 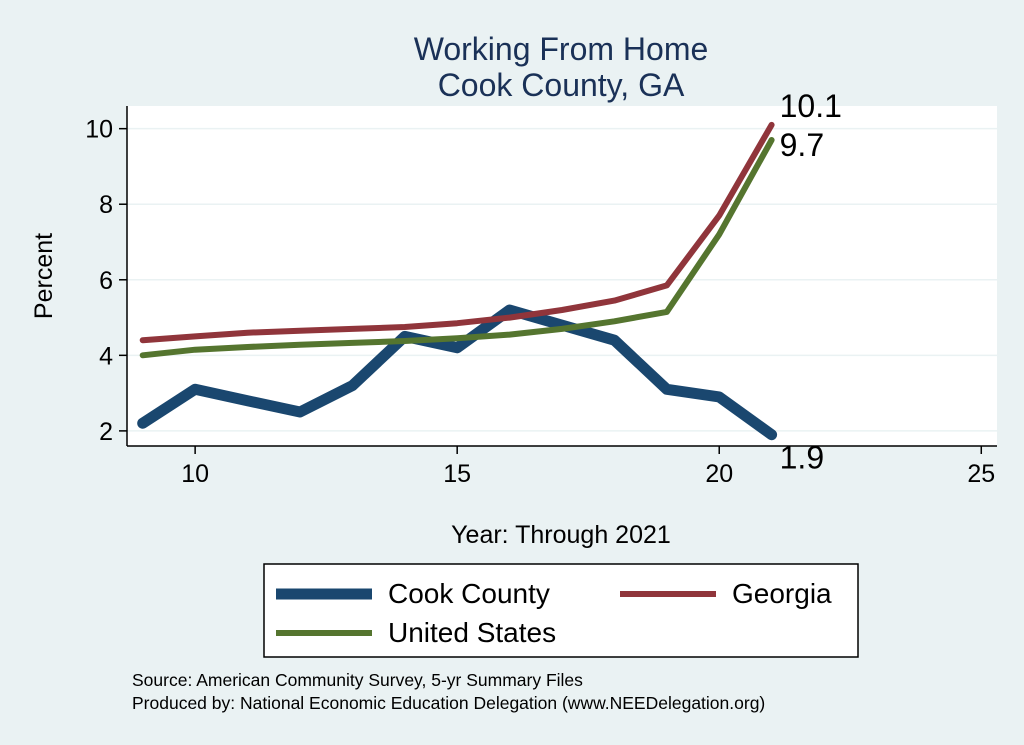 What do you see at coordinates (782, 593) in the screenshot?
I see `legend-label-georgia: Georgia` at bounding box center [782, 593].